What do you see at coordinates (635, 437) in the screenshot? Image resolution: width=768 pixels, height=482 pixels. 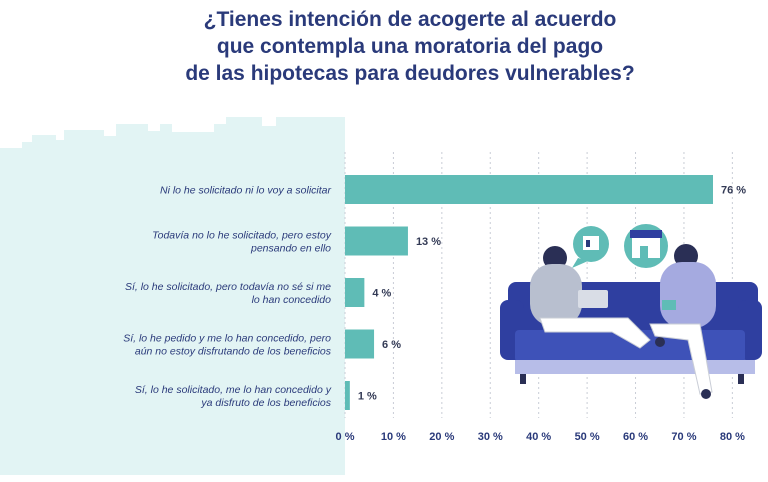 I see `x-tick-label: 60 %` at bounding box center [635, 437].